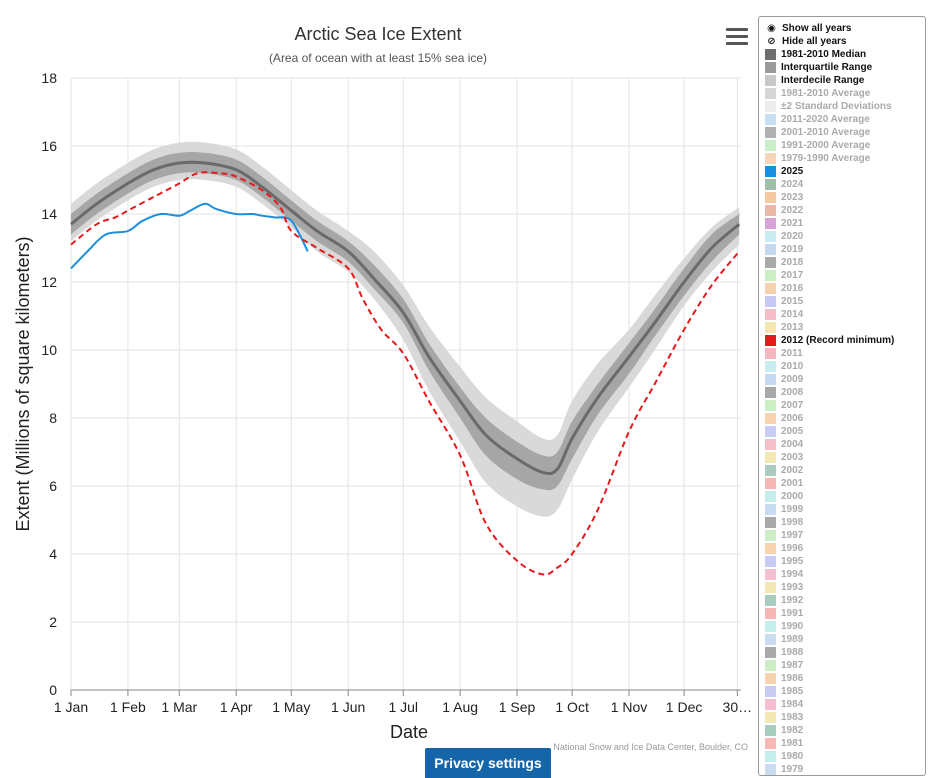 The height and width of the screenshot is (778, 928). I want to click on legend-label: 1985, so click(792, 691).